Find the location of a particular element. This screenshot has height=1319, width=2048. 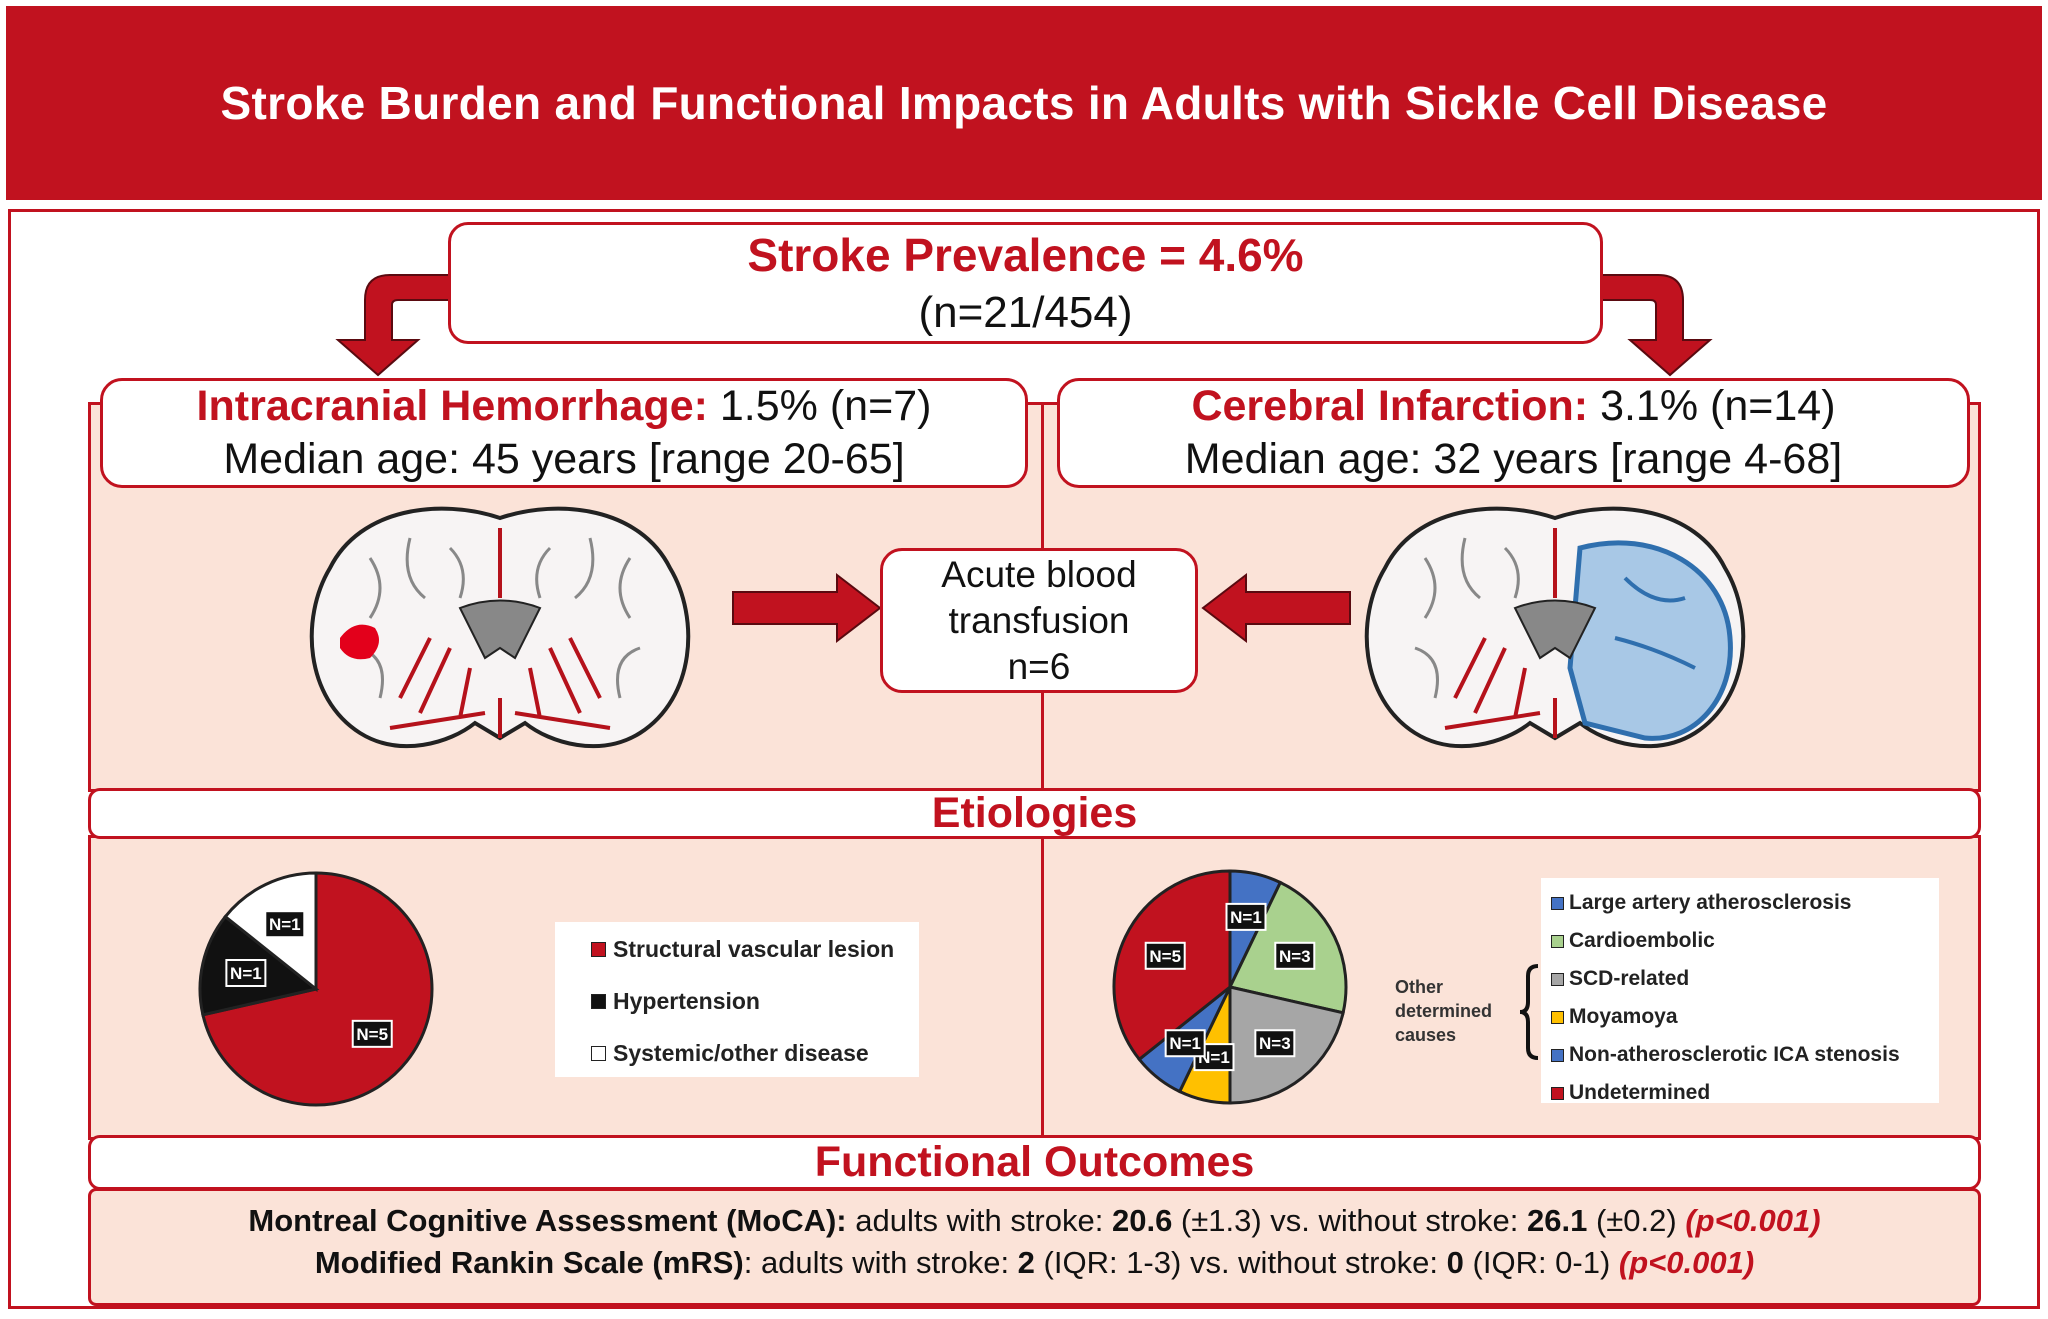

pie-label-undetermined: N=5 is located at coordinates (1165, 956).